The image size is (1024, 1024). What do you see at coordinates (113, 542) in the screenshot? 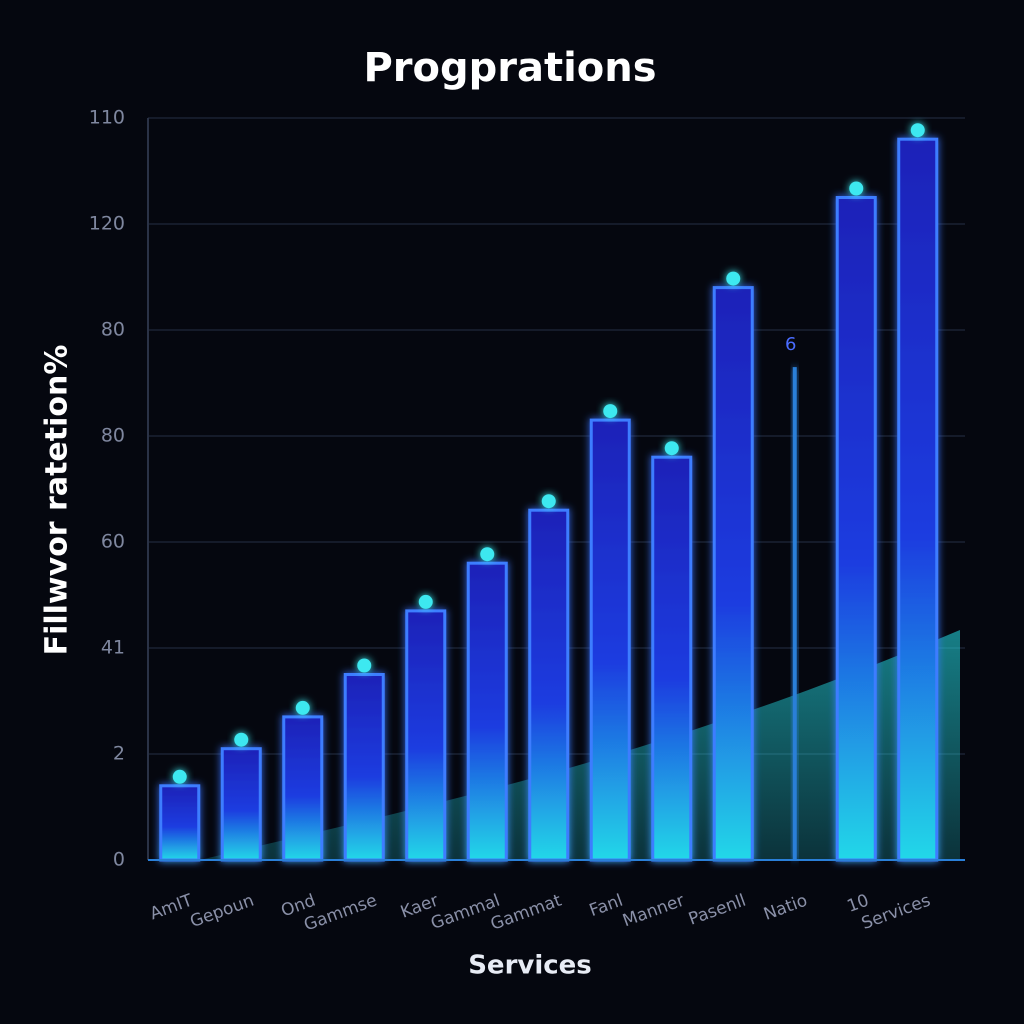
I see `y-tick-label: 60` at bounding box center [113, 542].